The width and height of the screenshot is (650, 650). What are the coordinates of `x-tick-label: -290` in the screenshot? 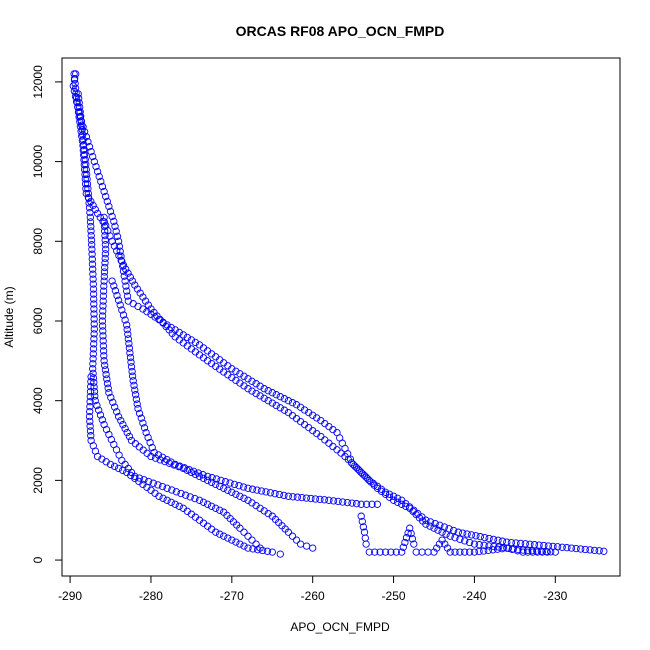 It's located at (70, 596).